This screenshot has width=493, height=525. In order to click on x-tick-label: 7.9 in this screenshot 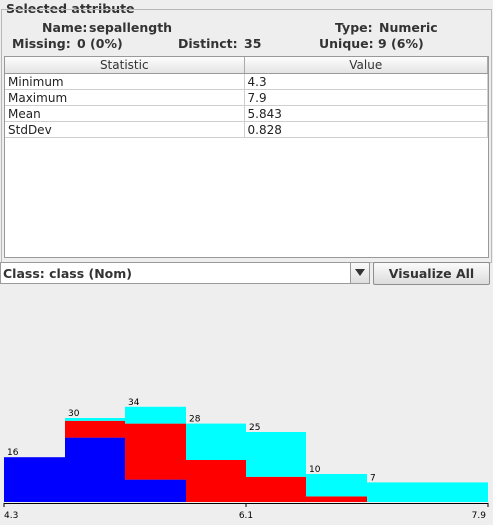, I will do `click(479, 516)`.